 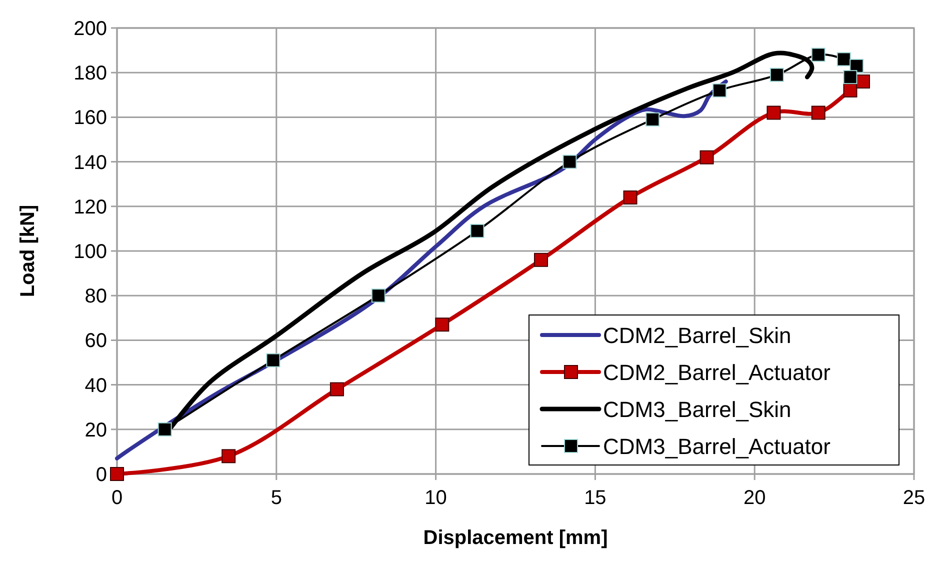 I want to click on x-tick-label: 15, so click(x=595, y=498).